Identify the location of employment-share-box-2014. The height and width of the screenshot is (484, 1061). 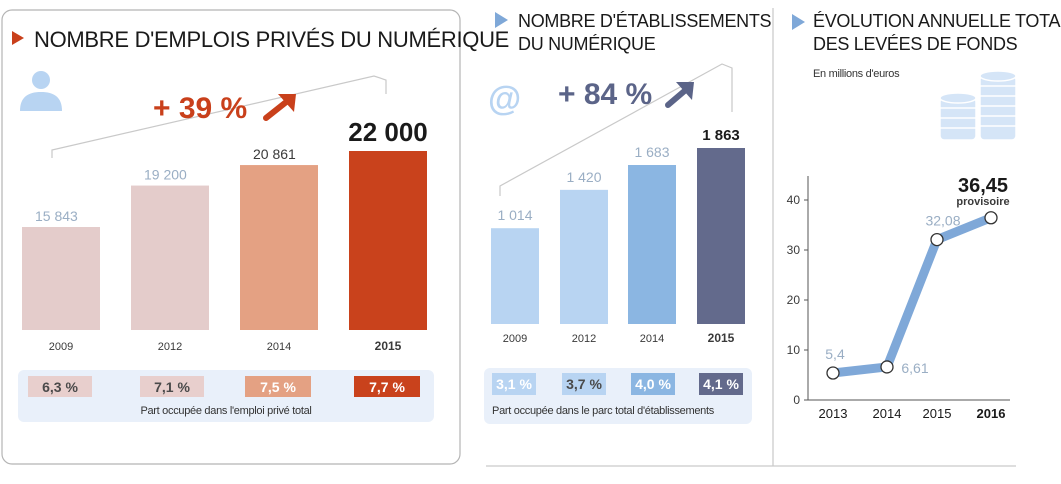
(278, 386).